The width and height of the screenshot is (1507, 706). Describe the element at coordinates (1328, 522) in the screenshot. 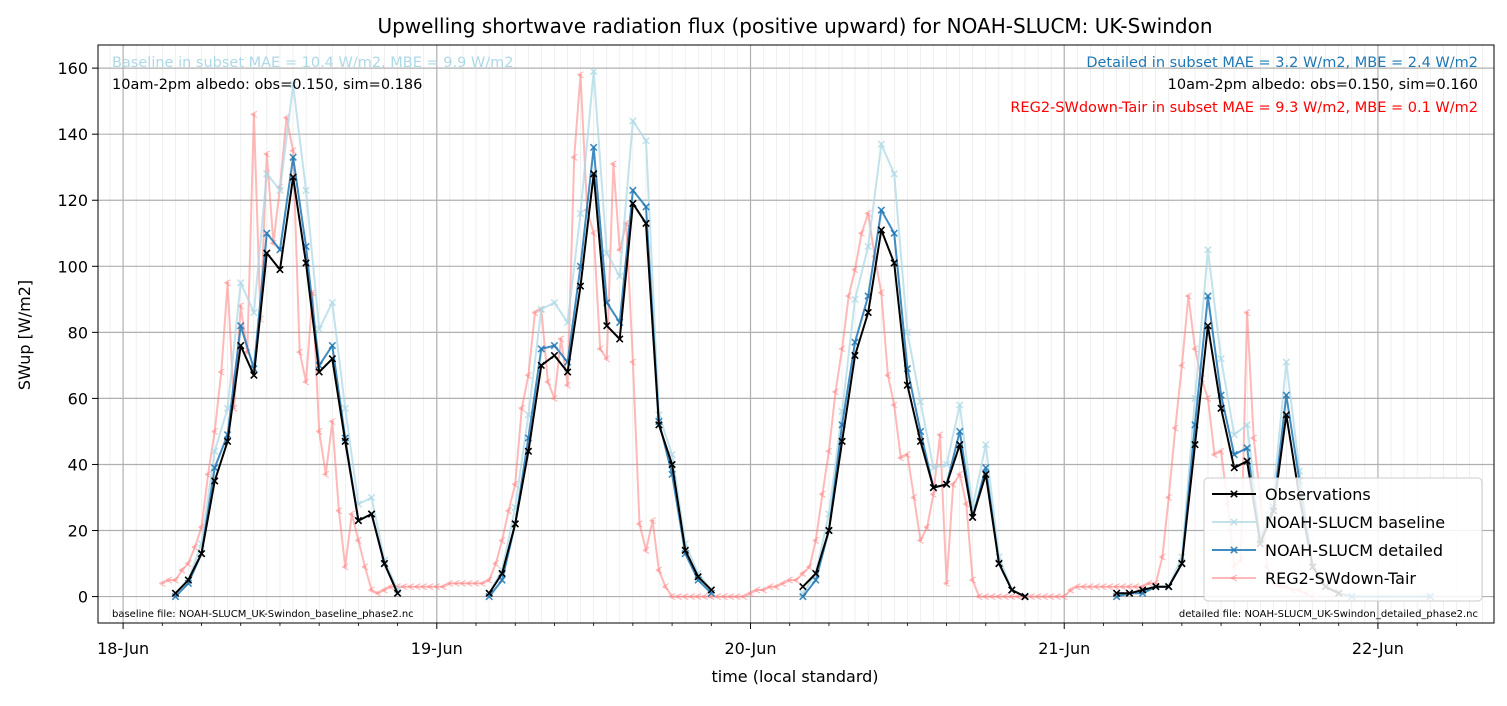

I see `legend-entry: NOAH-SLUCM baseline` at that location.